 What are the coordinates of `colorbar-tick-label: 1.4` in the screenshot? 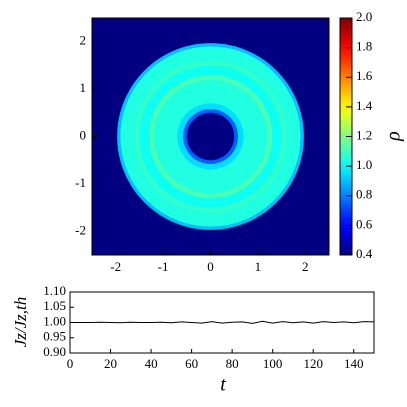 It's located at (364, 105).